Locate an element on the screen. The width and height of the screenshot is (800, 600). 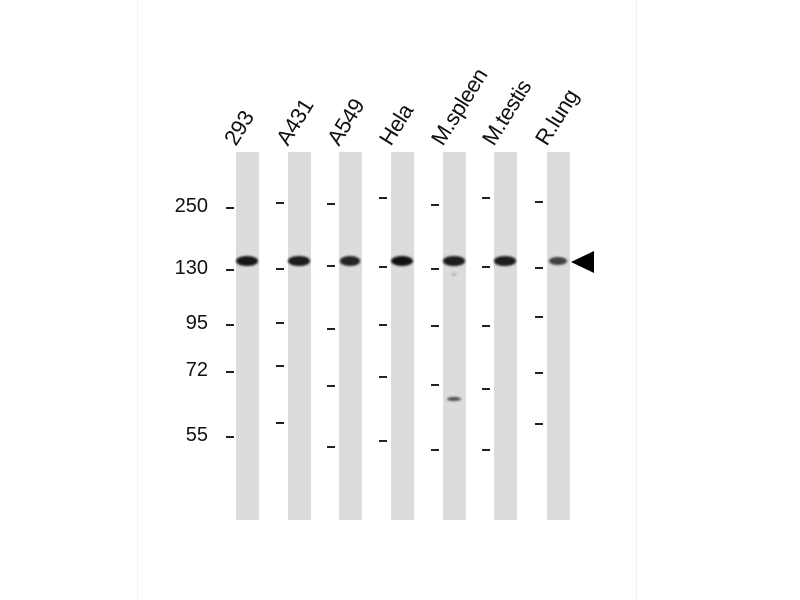
minor-band is located at coordinates (454, 399).